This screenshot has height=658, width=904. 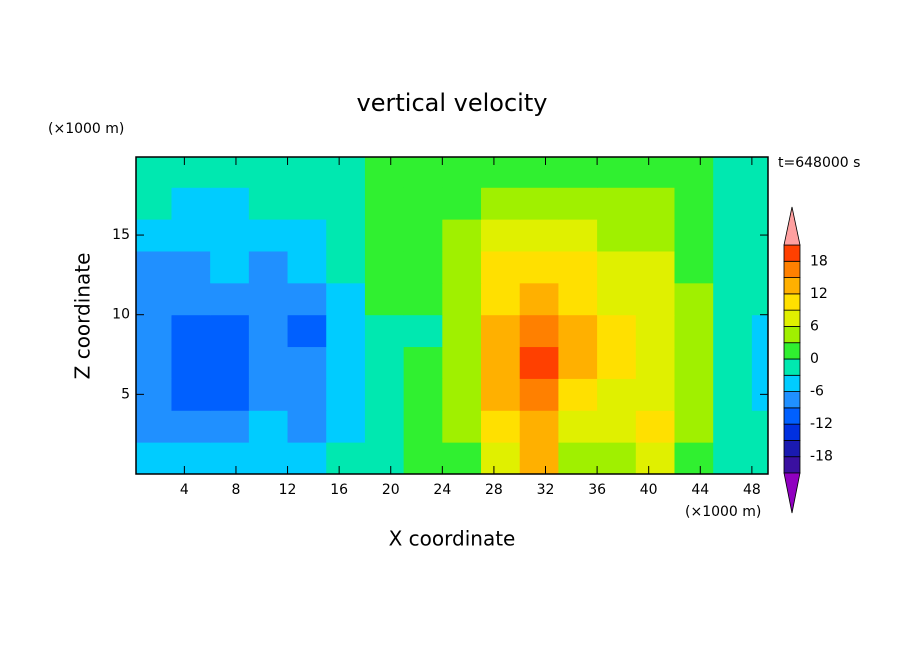 I want to click on x-tick-label: 8, so click(x=235, y=490).